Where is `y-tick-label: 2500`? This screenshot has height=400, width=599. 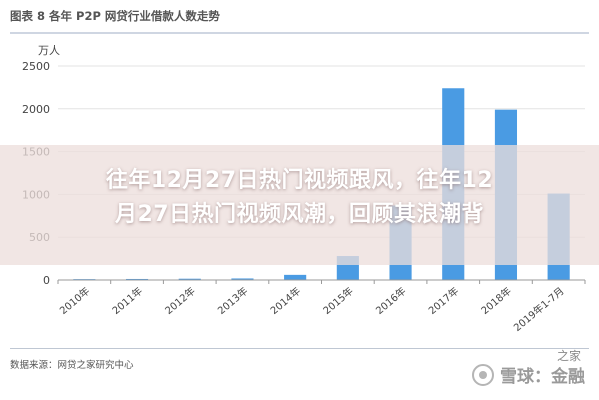
y-tick-label: 2500 is located at coordinates (36, 66).